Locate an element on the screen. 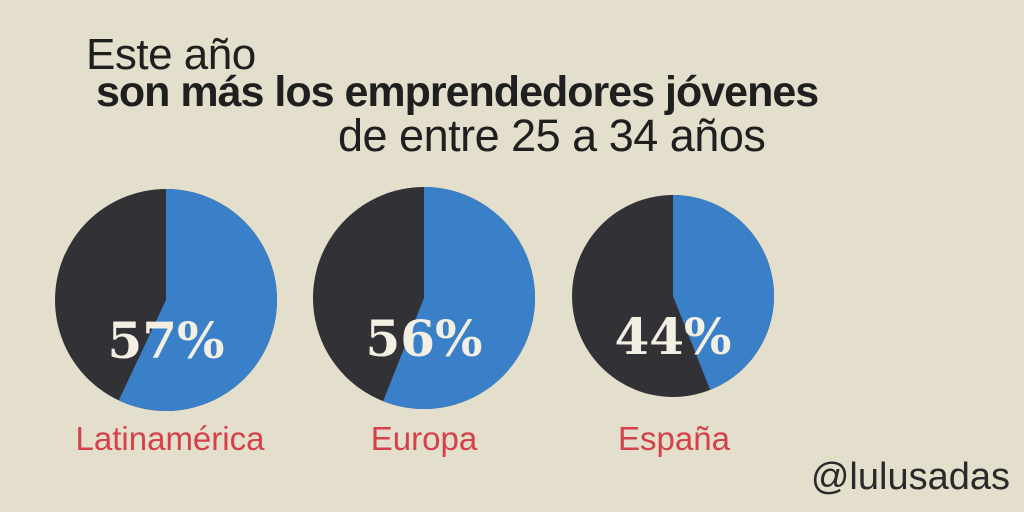 This screenshot has width=1024, height=512. pie-slice-latinamerica is located at coordinates (198, 300).